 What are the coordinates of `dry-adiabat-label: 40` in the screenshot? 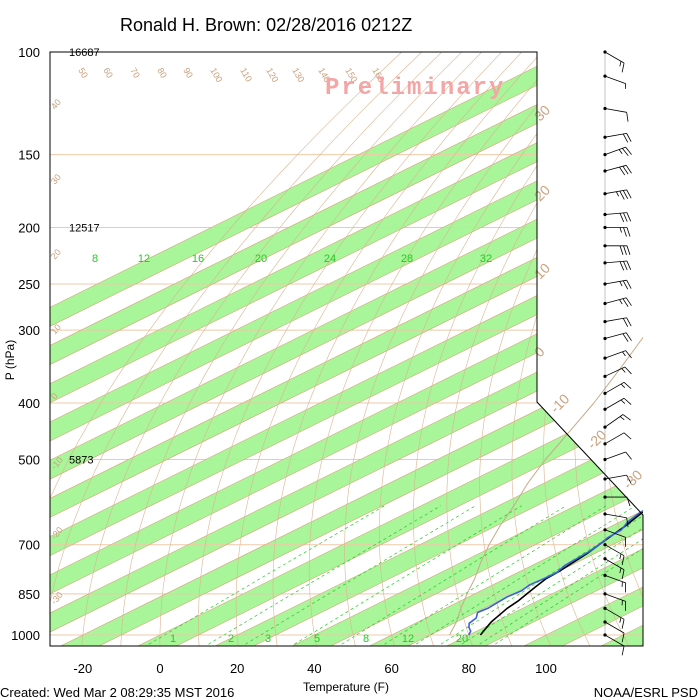 It's located at (56, 104).